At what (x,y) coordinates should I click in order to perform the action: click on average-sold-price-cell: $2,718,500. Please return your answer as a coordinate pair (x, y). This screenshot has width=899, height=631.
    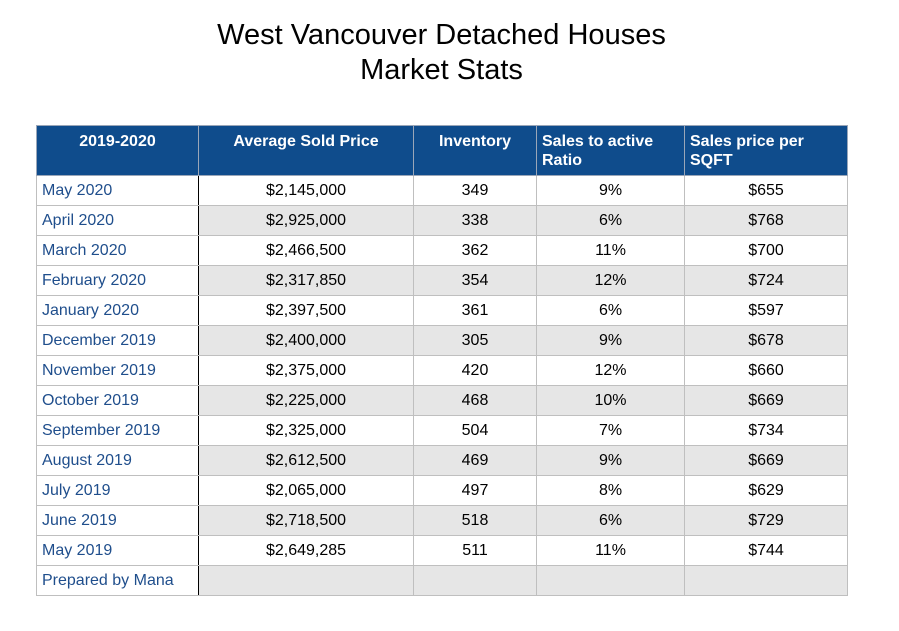
    Looking at the image, I should click on (306, 520).